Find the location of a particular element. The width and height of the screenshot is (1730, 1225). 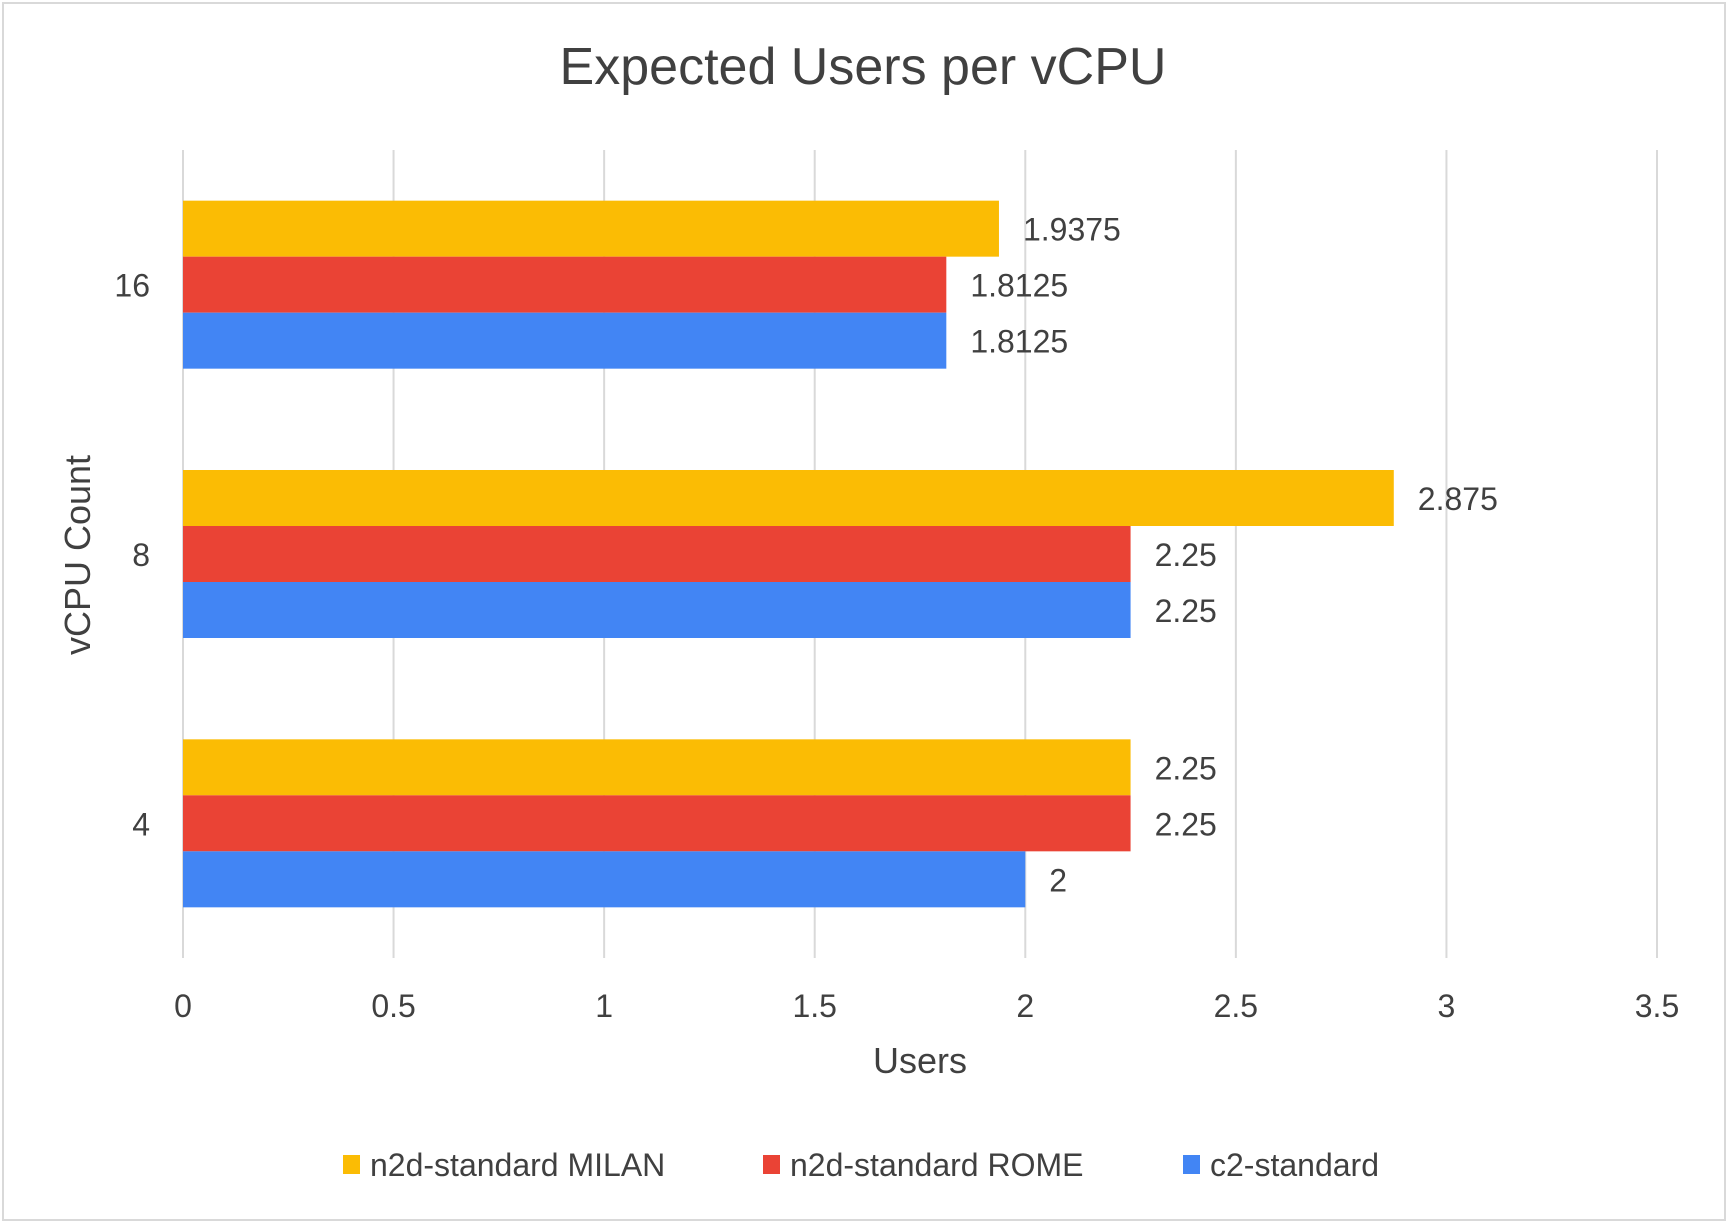

x-tick-label: 1 is located at coordinates (604, 1006).